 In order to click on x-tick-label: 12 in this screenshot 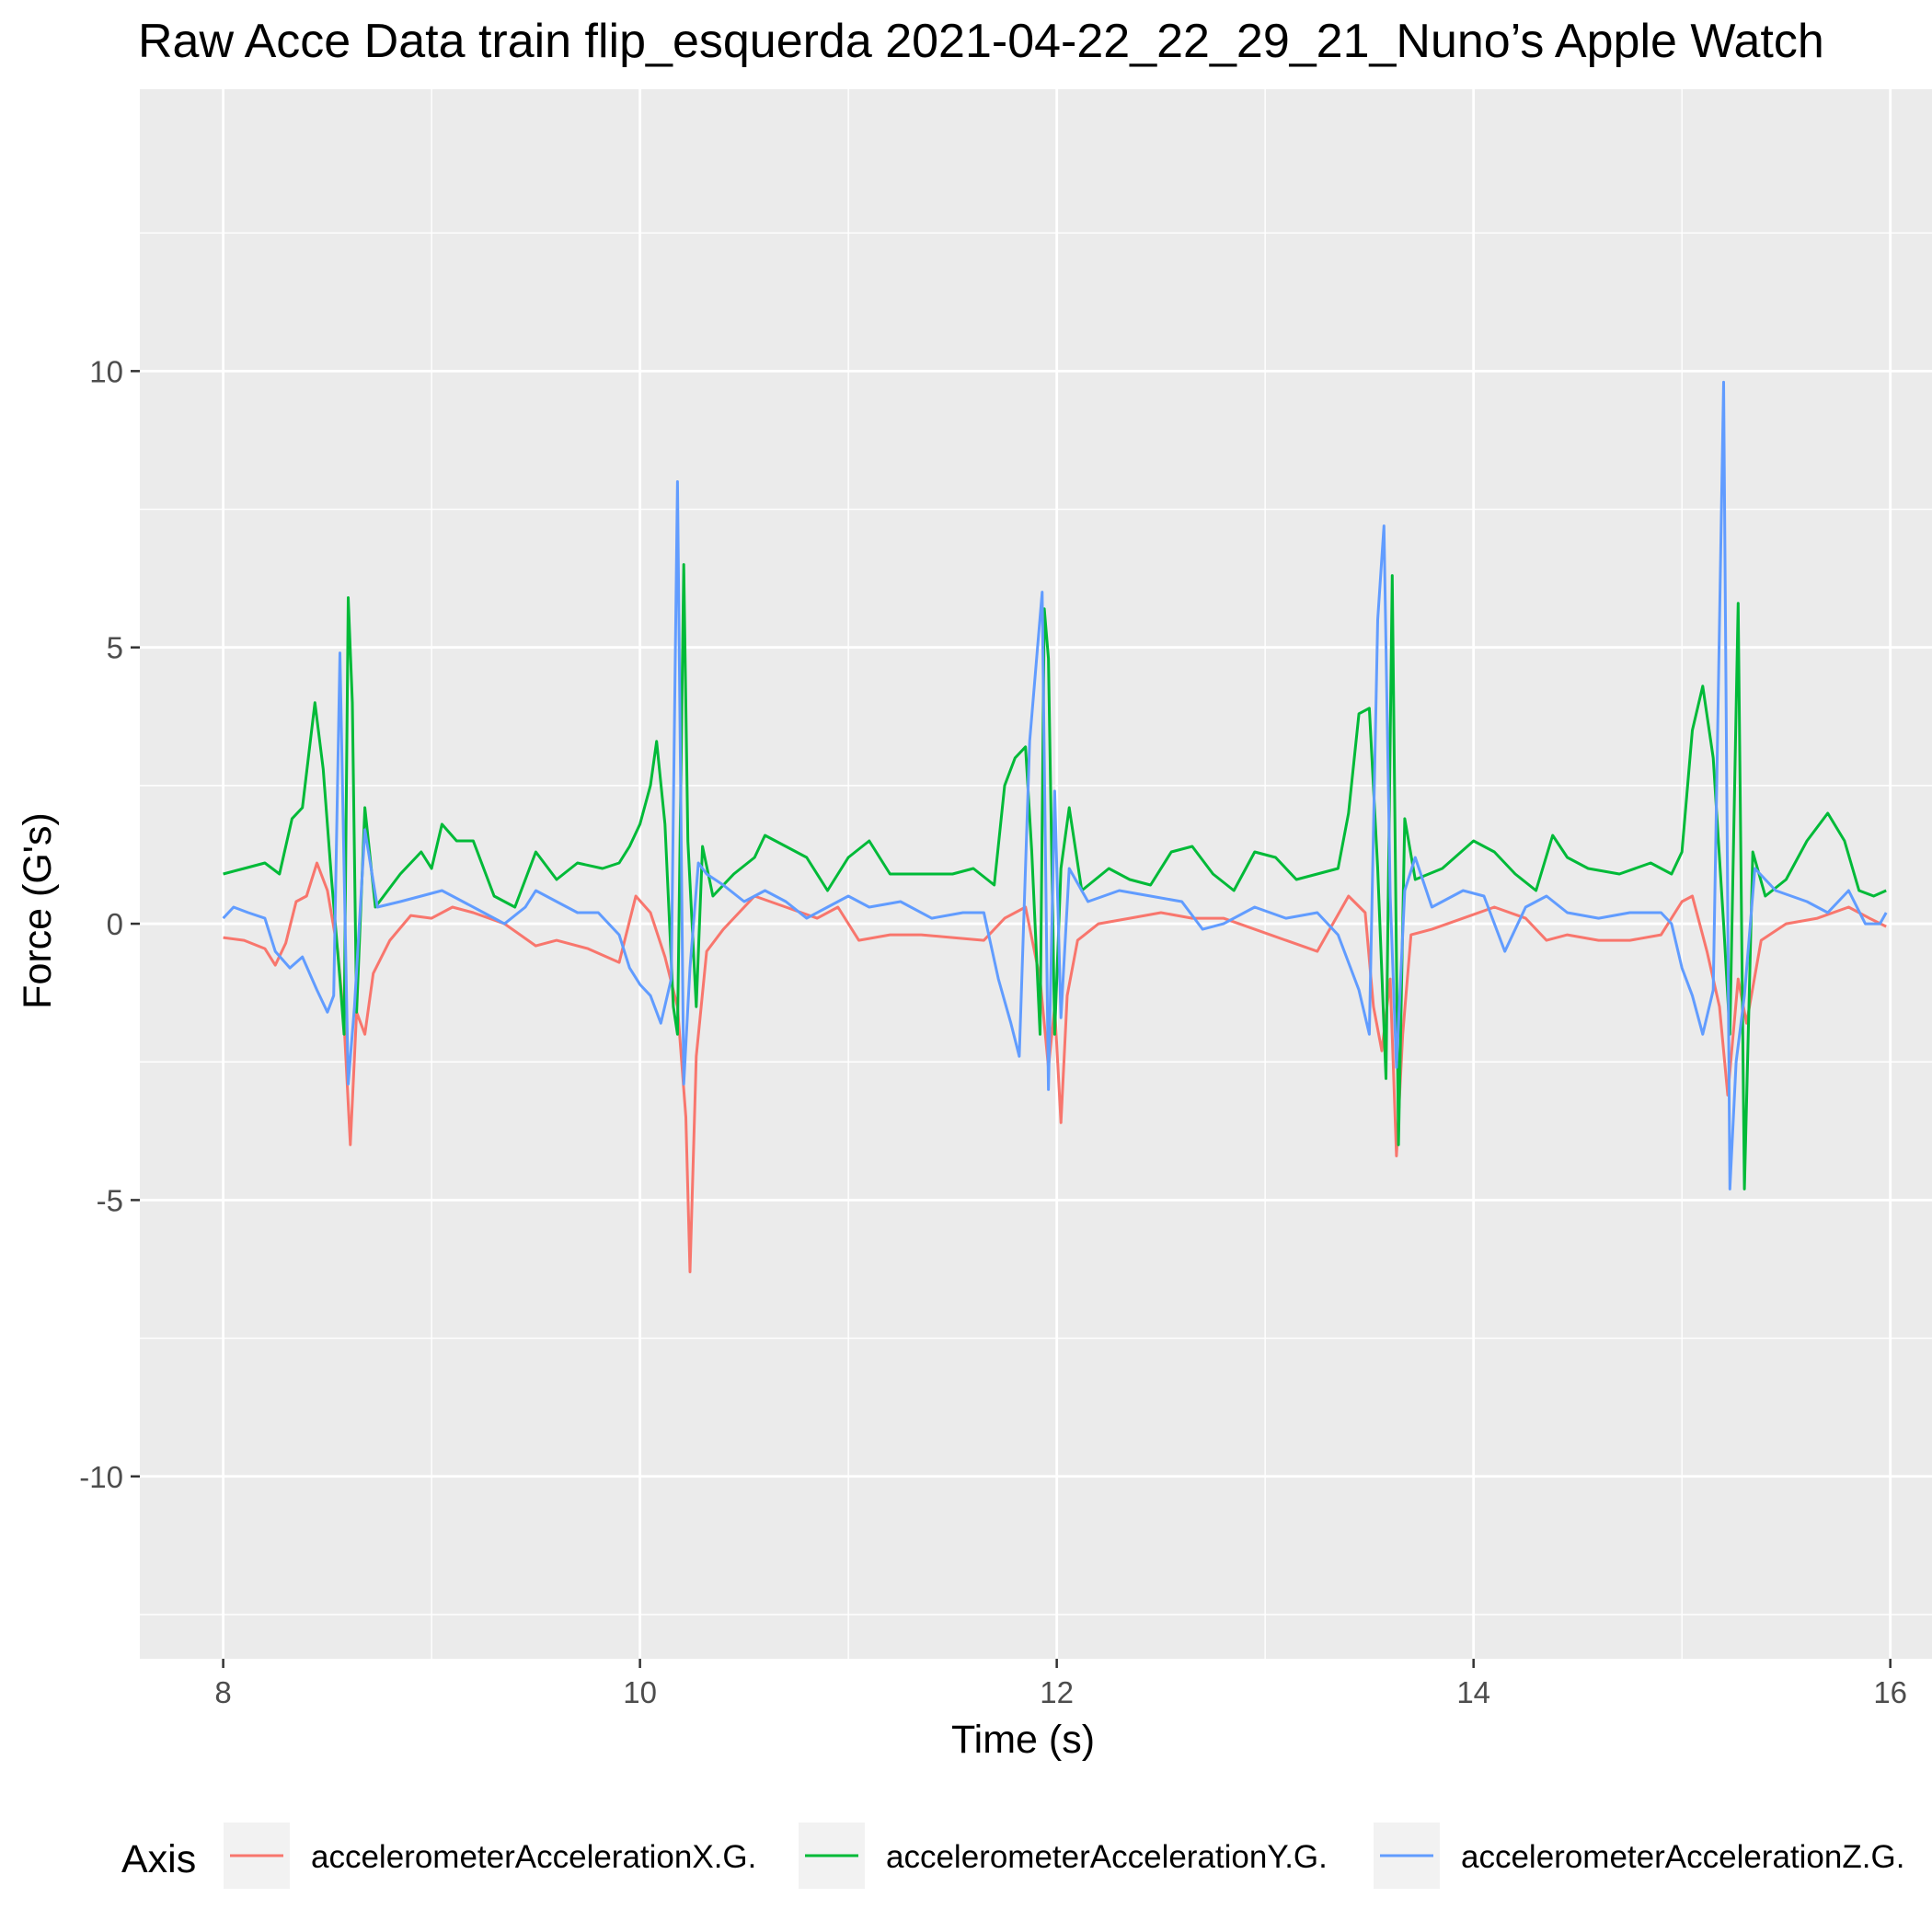, I will do `click(1057, 1692)`.